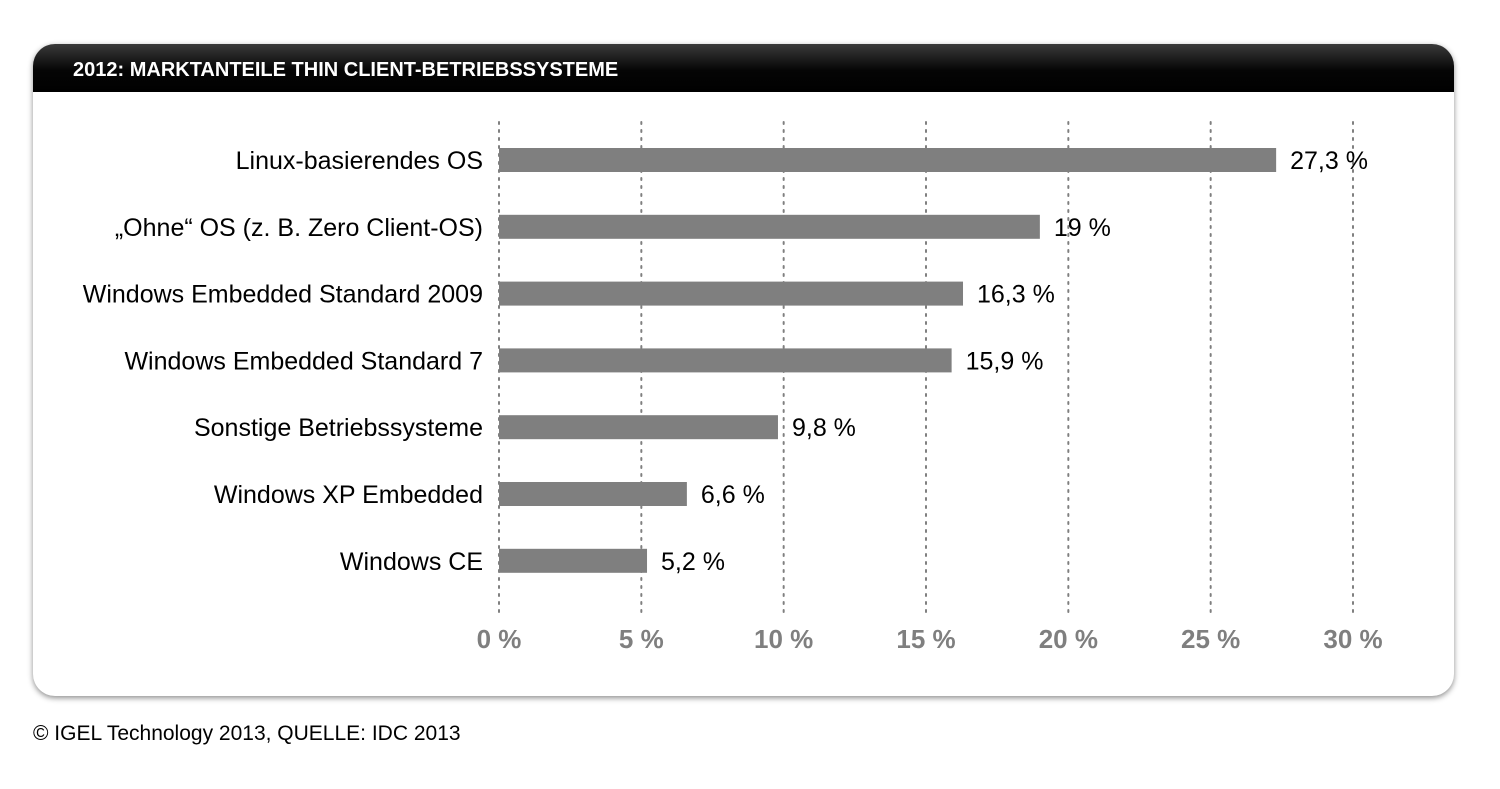  Describe the element at coordinates (348, 495) in the screenshot. I see `category-label-5: Windows XP Embedded` at that location.